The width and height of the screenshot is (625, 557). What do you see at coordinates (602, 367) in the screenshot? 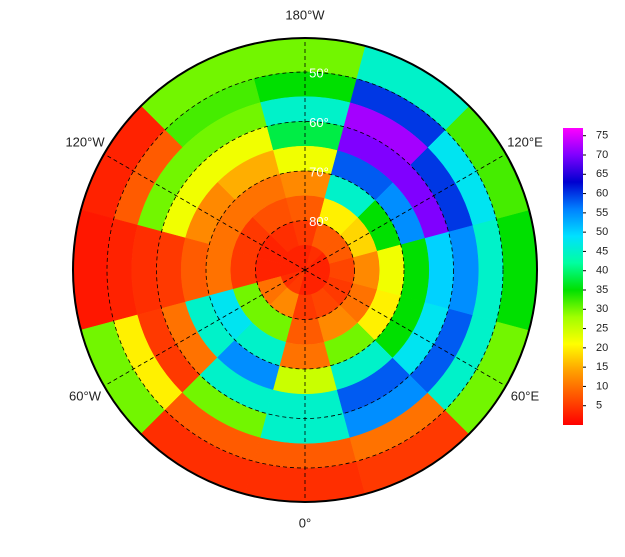
I see `colorbar-tick-label: 15` at bounding box center [602, 367].